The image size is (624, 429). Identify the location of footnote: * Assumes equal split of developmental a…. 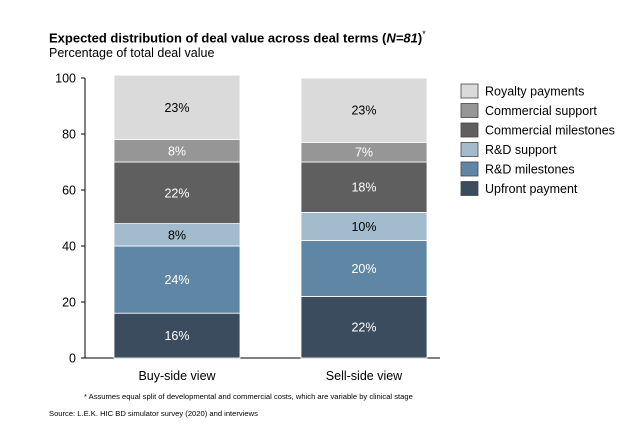
(248, 396).